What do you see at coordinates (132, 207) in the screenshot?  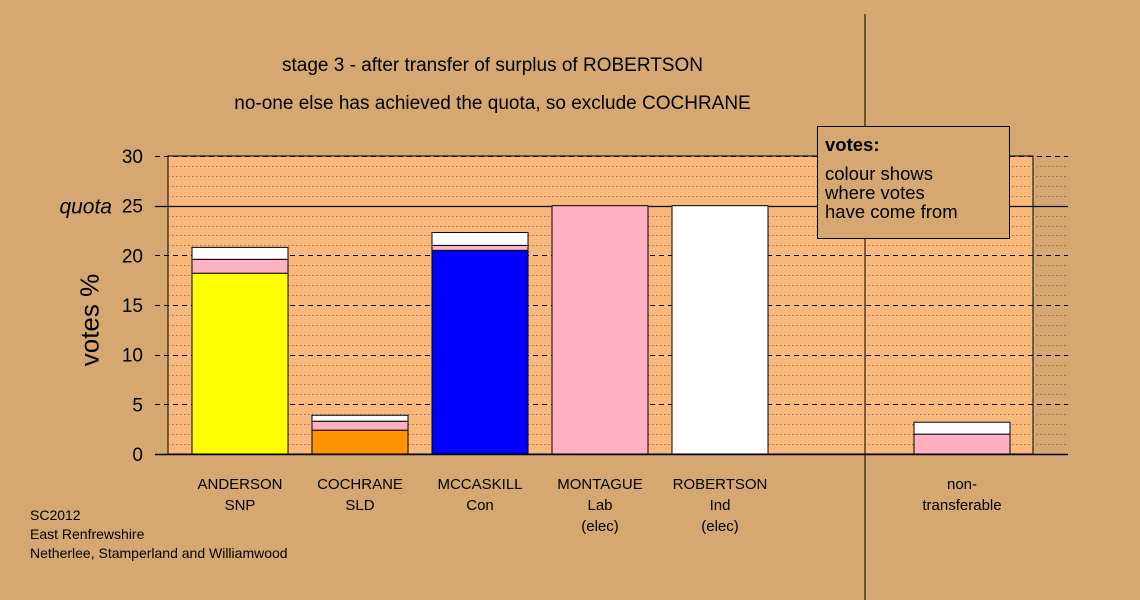 I see `y-tick-label: 25` at bounding box center [132, 207].